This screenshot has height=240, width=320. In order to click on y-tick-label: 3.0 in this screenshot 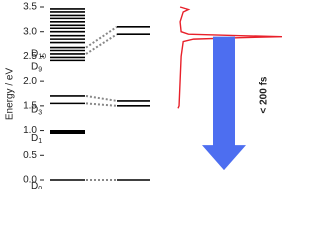, I will do `click(30, 31)`.